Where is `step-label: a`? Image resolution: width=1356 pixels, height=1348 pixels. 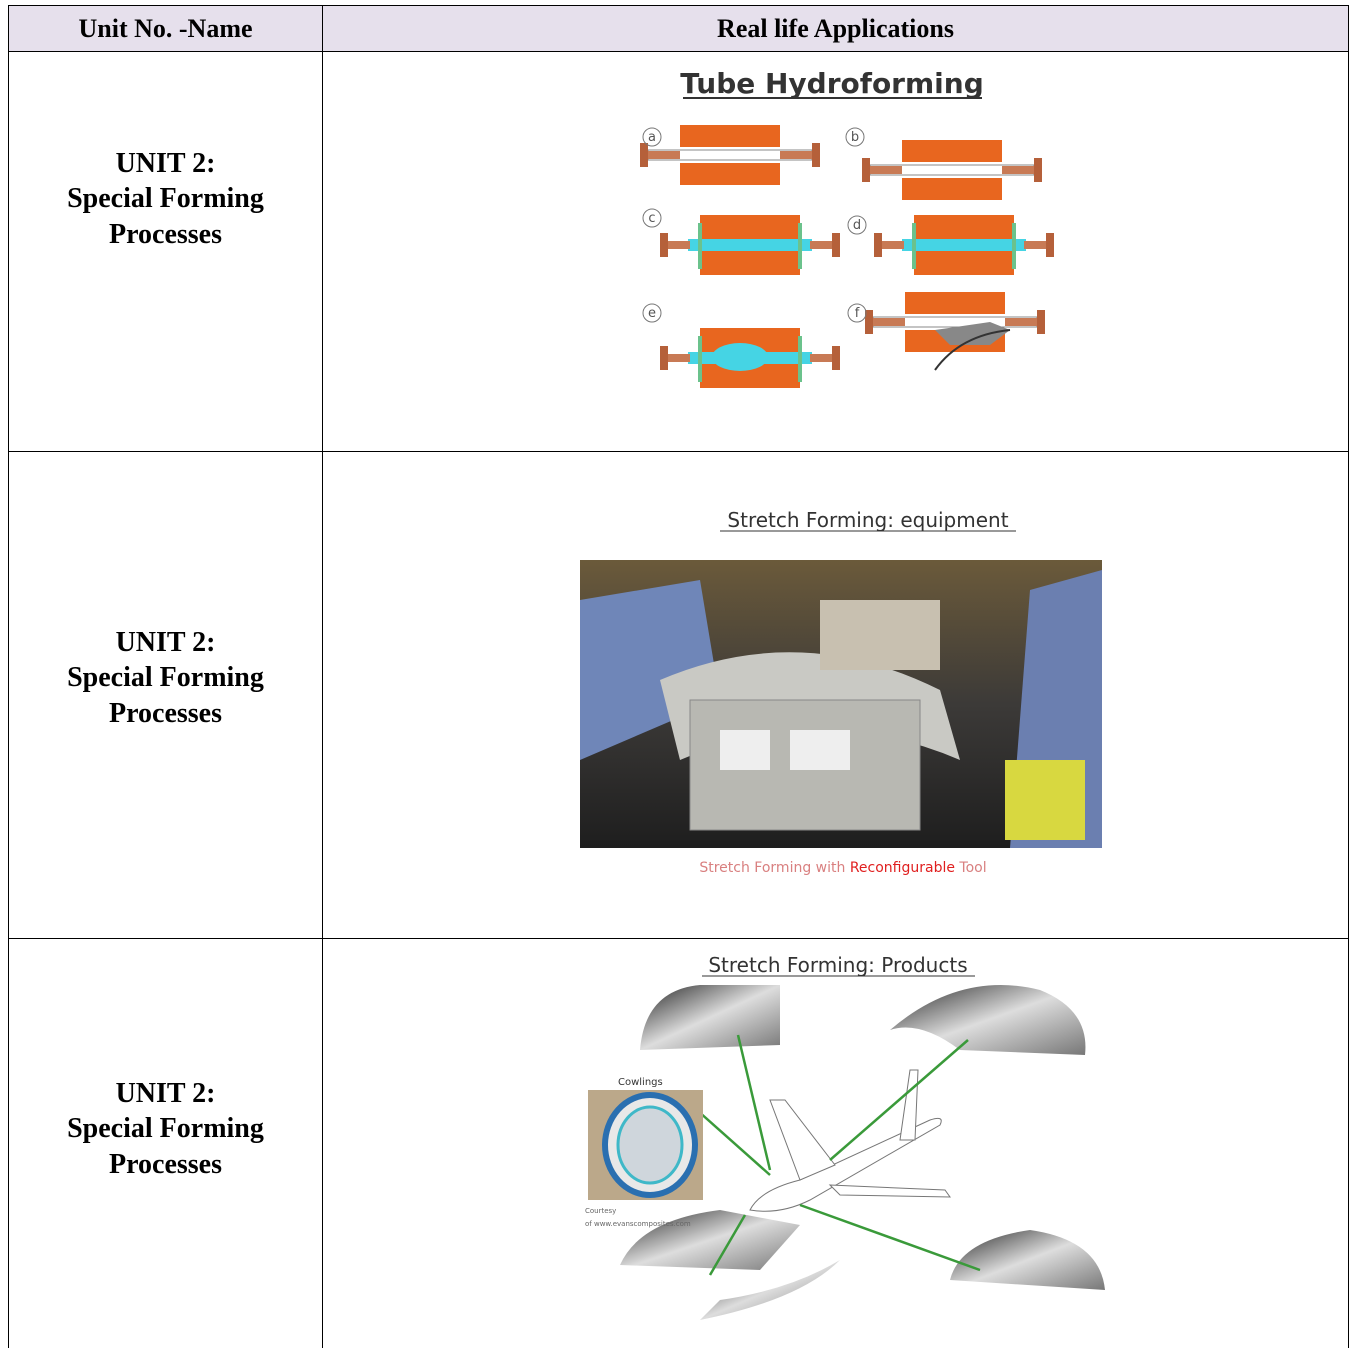 step-label: a is located at coordinates (652, 137).